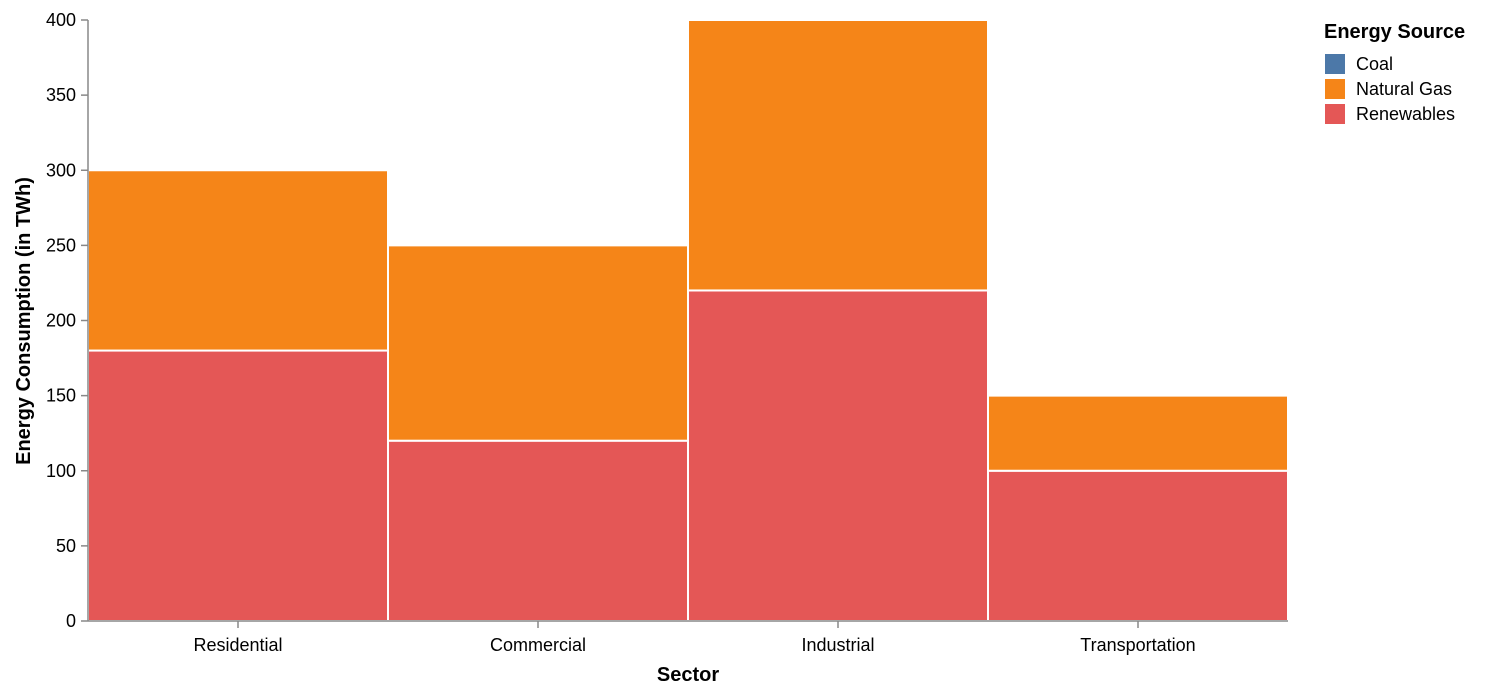 The width and height of the screenshot is (1490, 694). What do you see at coordinates (538, 645) in the screenshot?
I see `x-tick-label: Commercial` at bounding box center [538, 645].